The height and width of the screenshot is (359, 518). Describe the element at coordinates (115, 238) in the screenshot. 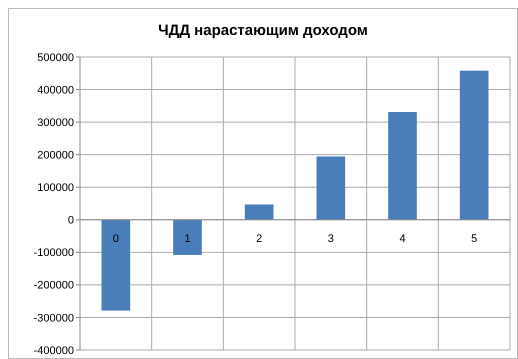

I see `x-tick-label: 0` at that location.